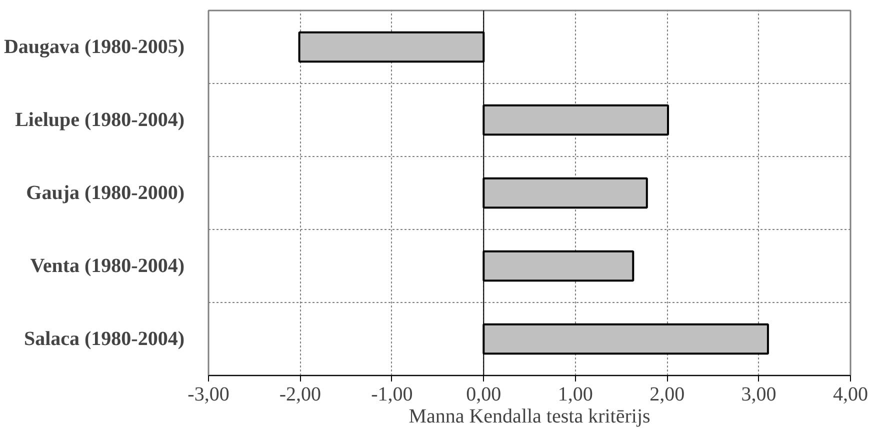 Image resolution: width=882 pixels, height=437 pixels. Describe the element at coordinates (484, 395) in the screenshot. I see `x-tick-label: 0,00` at that location.